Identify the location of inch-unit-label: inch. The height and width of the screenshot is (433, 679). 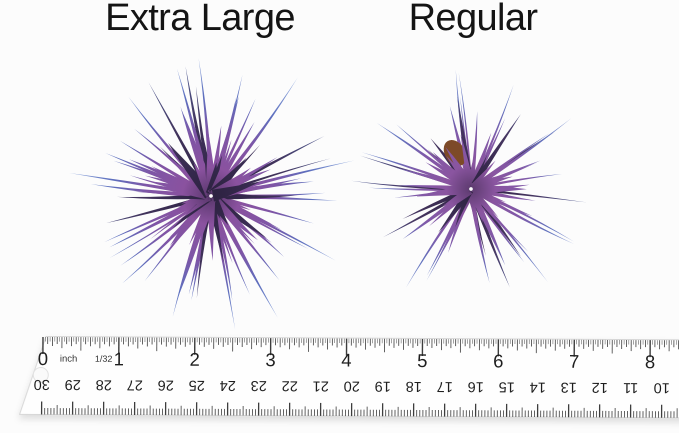
(68, 359).